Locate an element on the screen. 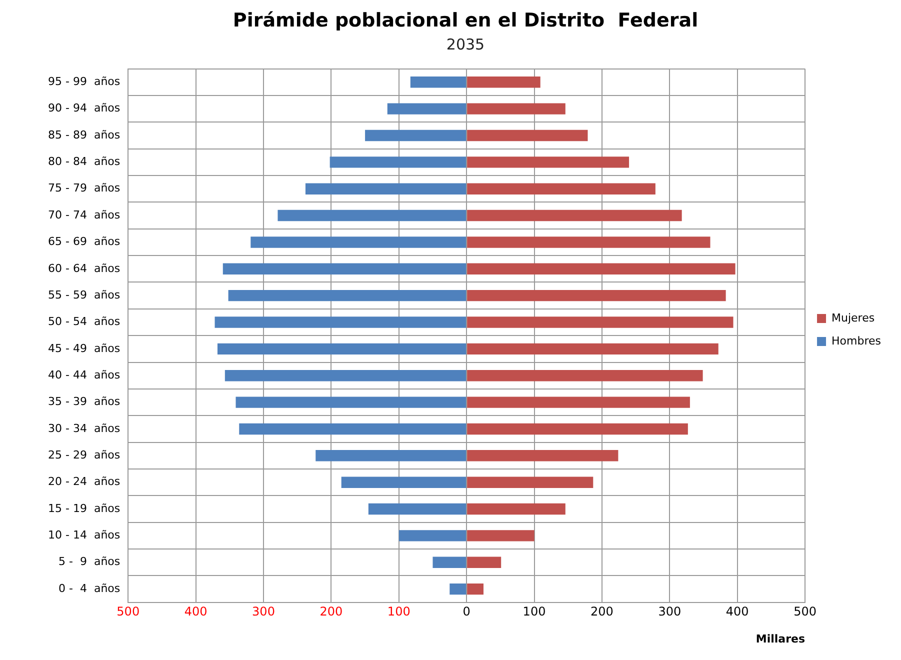 The width and height of the screenshot is (901, 660). y-tick-label: 5 - 9 años is located at coordinates (89, 561).